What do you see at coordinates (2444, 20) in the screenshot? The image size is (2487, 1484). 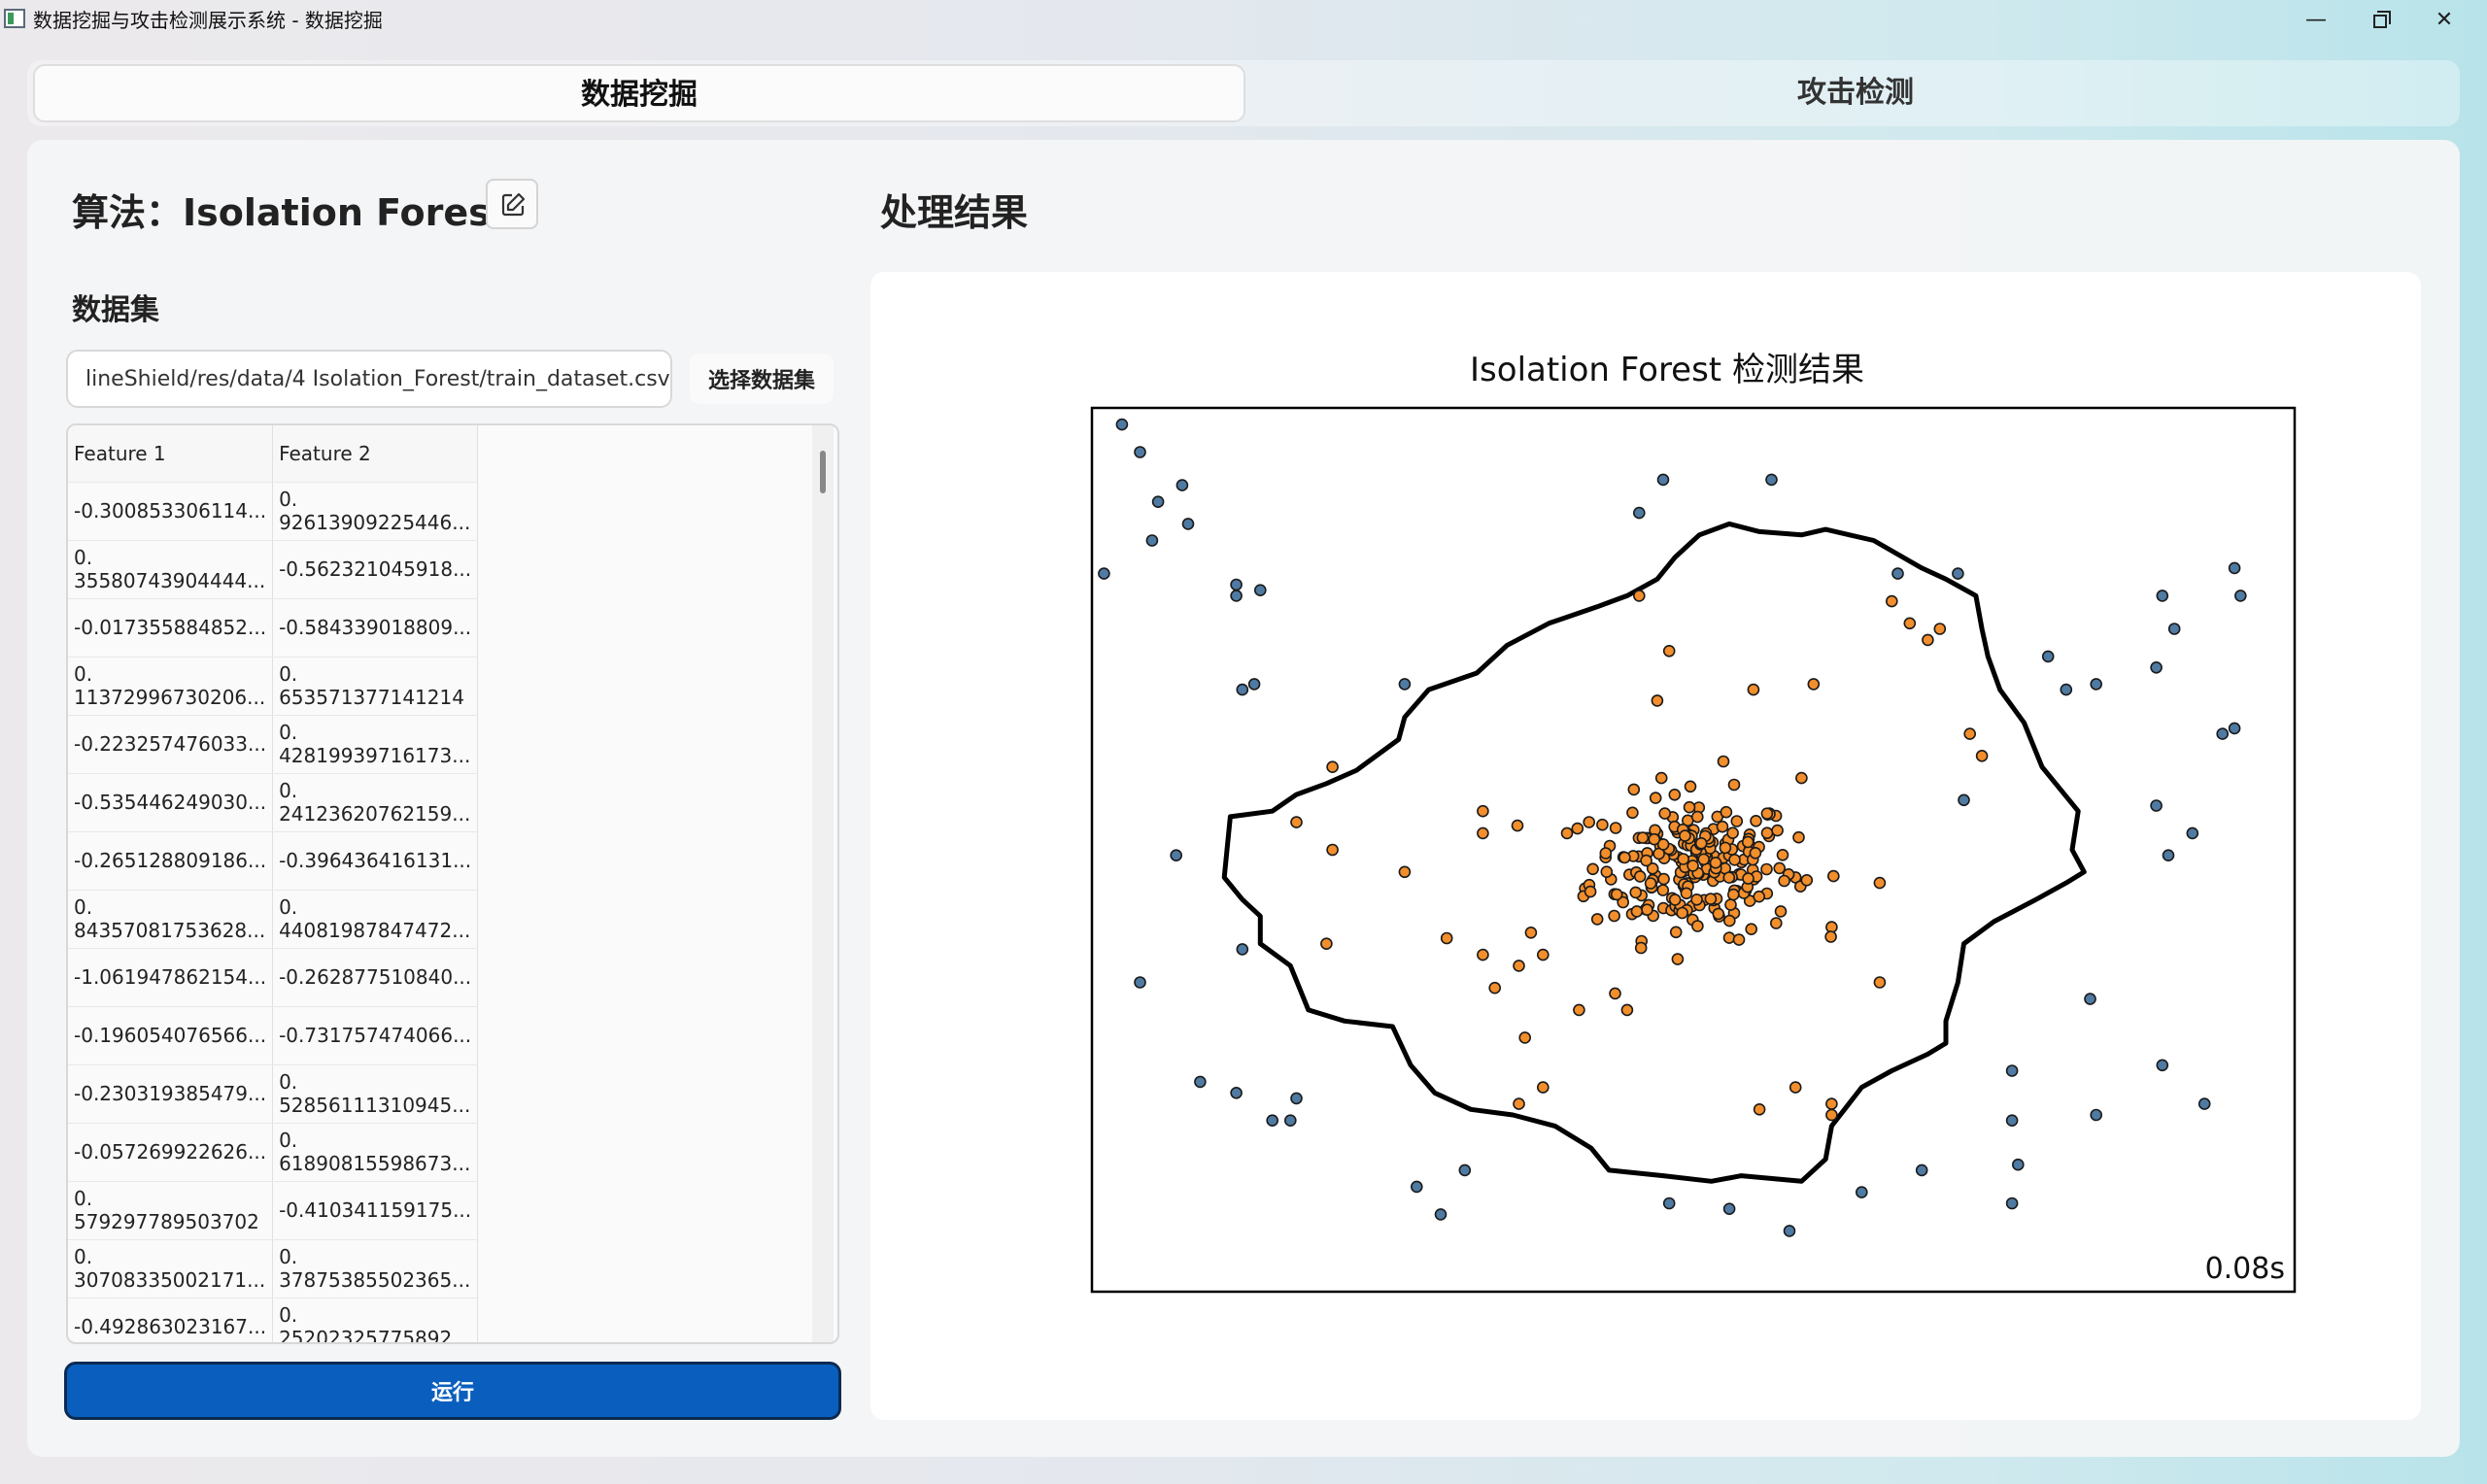 I see `close-button: ✕` at bounding box center [2444, 20].